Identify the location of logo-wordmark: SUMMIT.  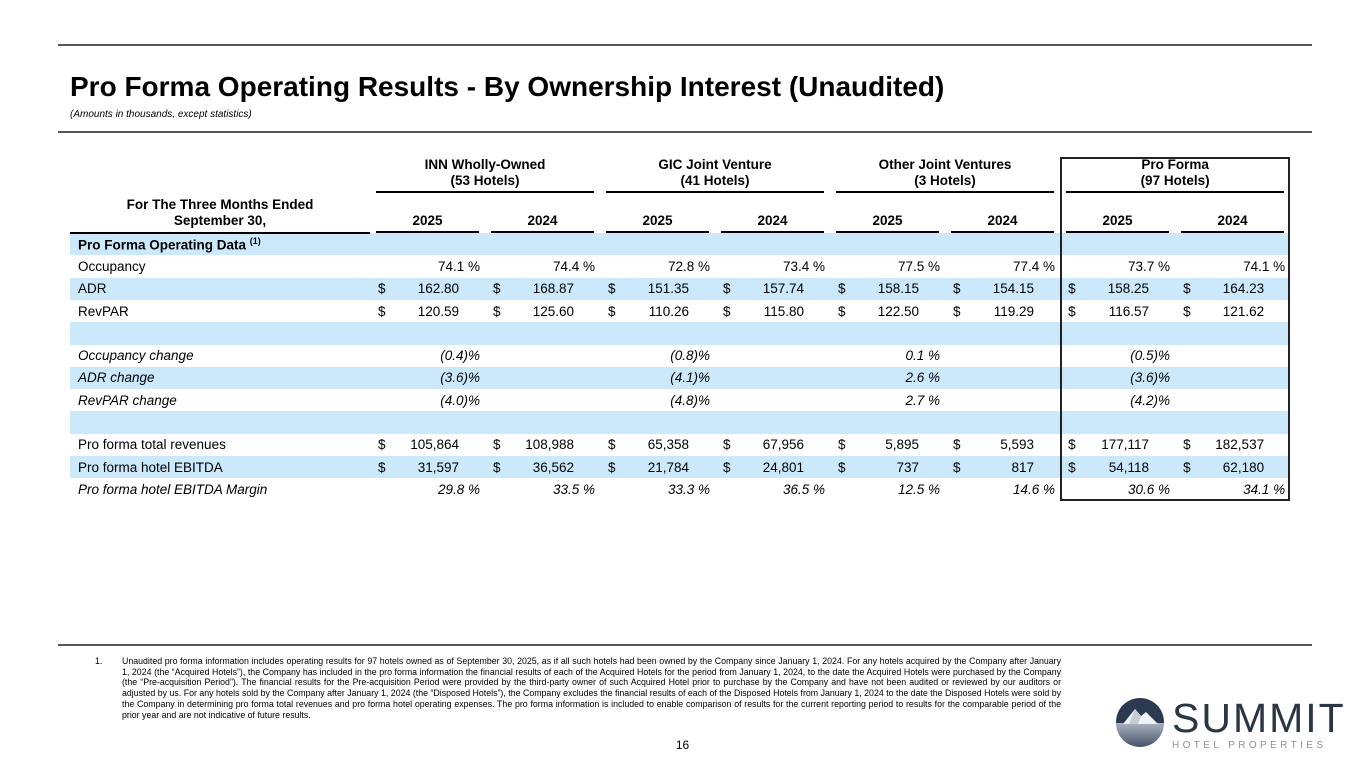
(1259, 718).